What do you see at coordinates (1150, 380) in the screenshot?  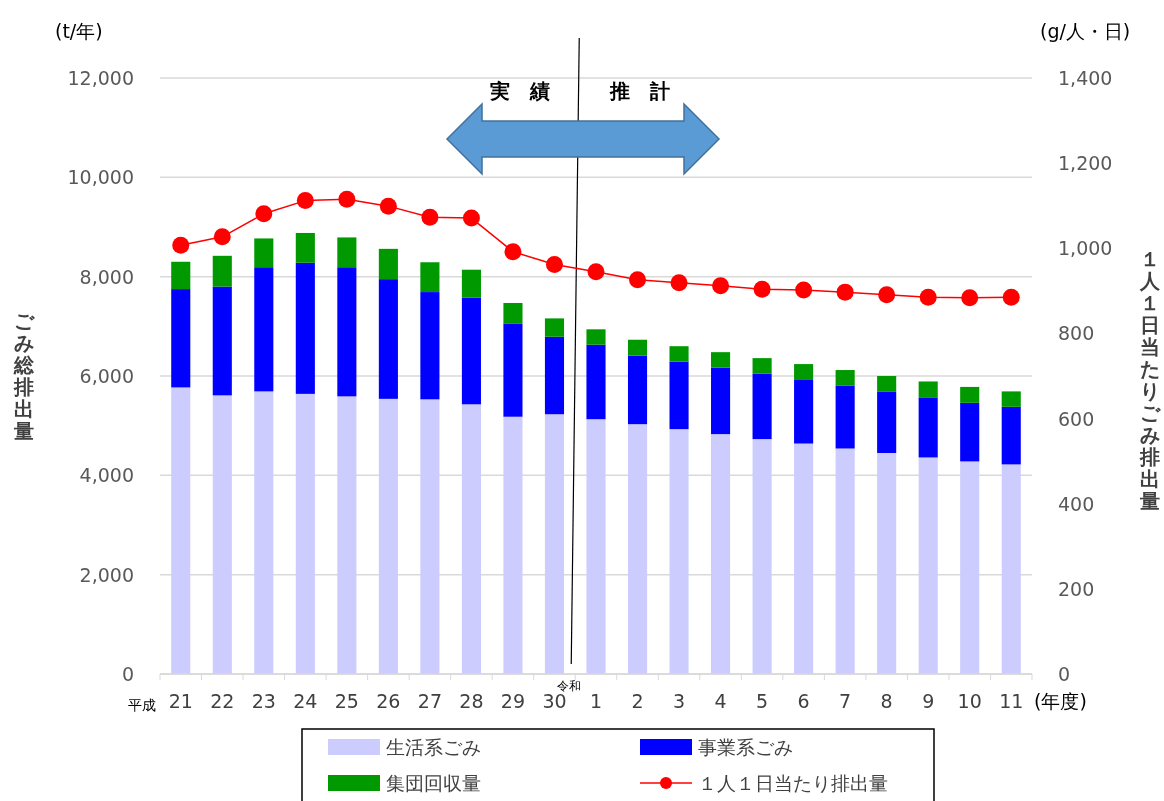 I see `text: １人１日当たりごみ排出量` at bounding box center [1150, 380].